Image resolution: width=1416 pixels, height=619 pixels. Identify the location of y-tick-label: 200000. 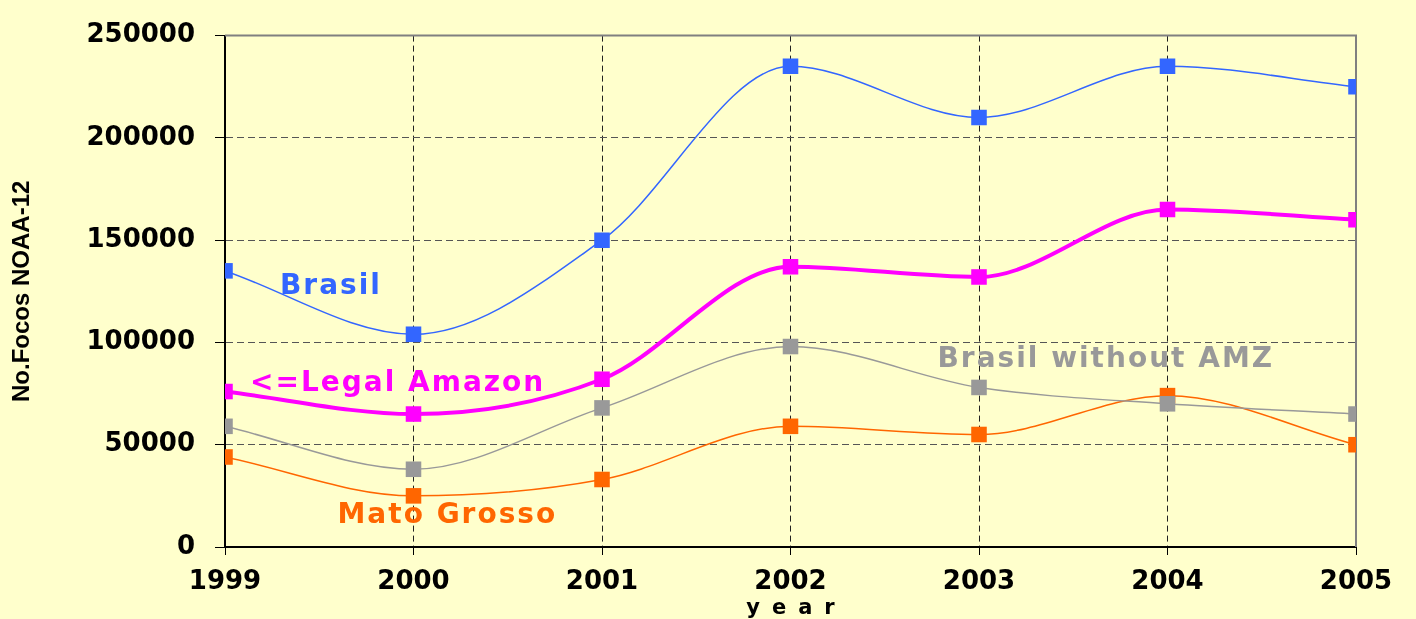
(140, 135).